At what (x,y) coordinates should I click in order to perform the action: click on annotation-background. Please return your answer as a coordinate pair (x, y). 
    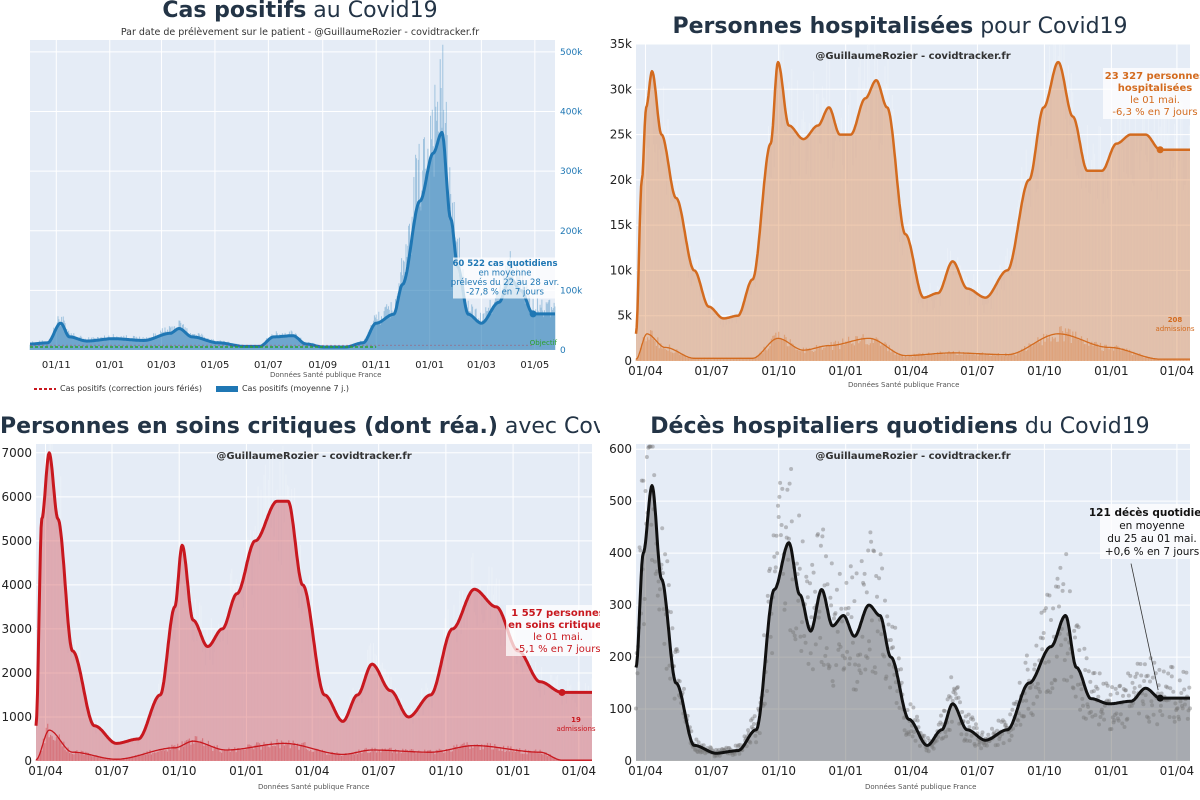
    Looking at the image, I should click on (553, 630).